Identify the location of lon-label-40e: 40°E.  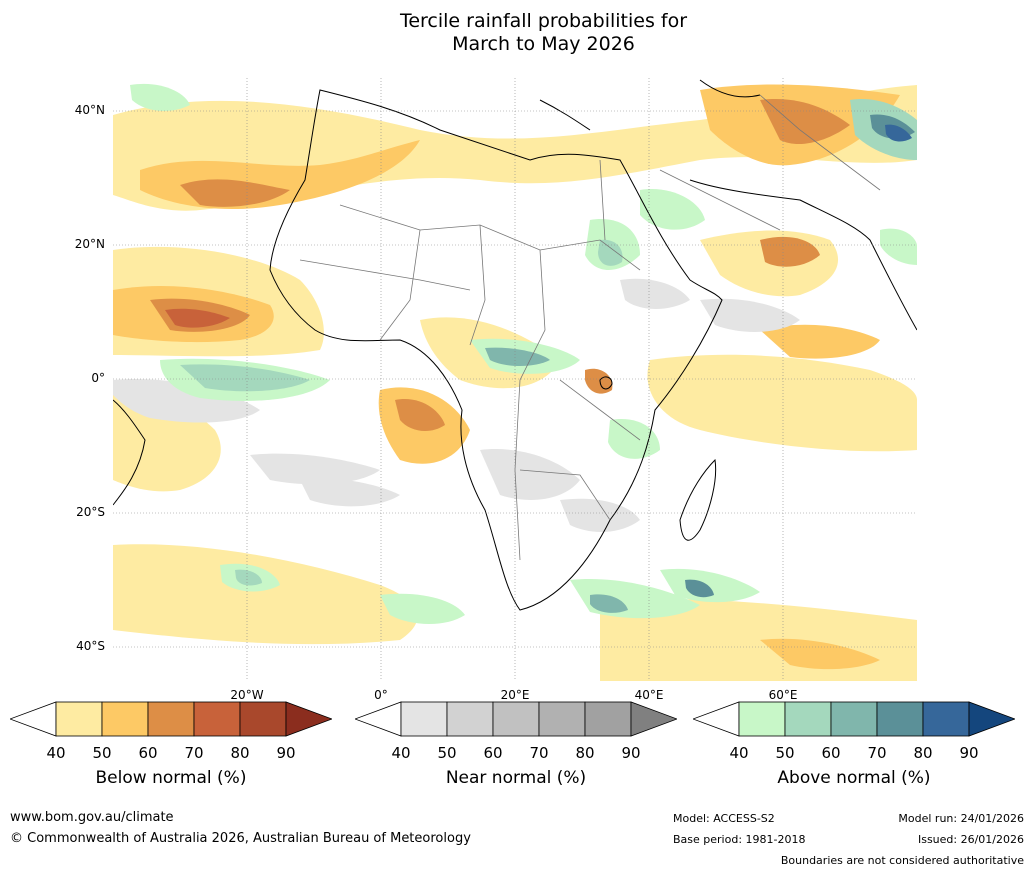
(649, 695).